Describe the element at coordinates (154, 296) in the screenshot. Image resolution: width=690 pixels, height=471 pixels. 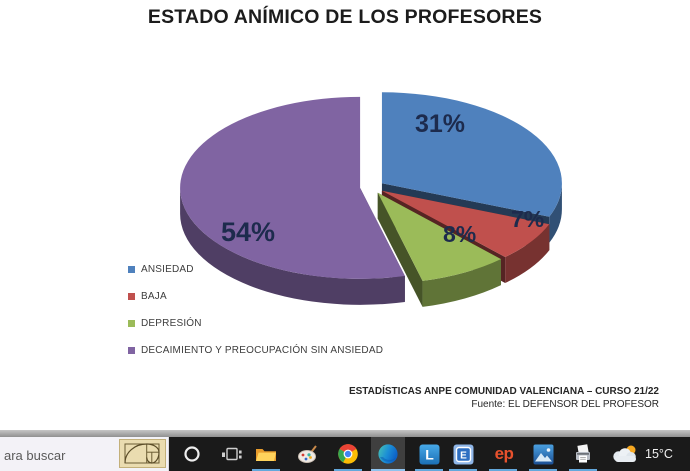
I see `legend-label: BAJA` at that location.